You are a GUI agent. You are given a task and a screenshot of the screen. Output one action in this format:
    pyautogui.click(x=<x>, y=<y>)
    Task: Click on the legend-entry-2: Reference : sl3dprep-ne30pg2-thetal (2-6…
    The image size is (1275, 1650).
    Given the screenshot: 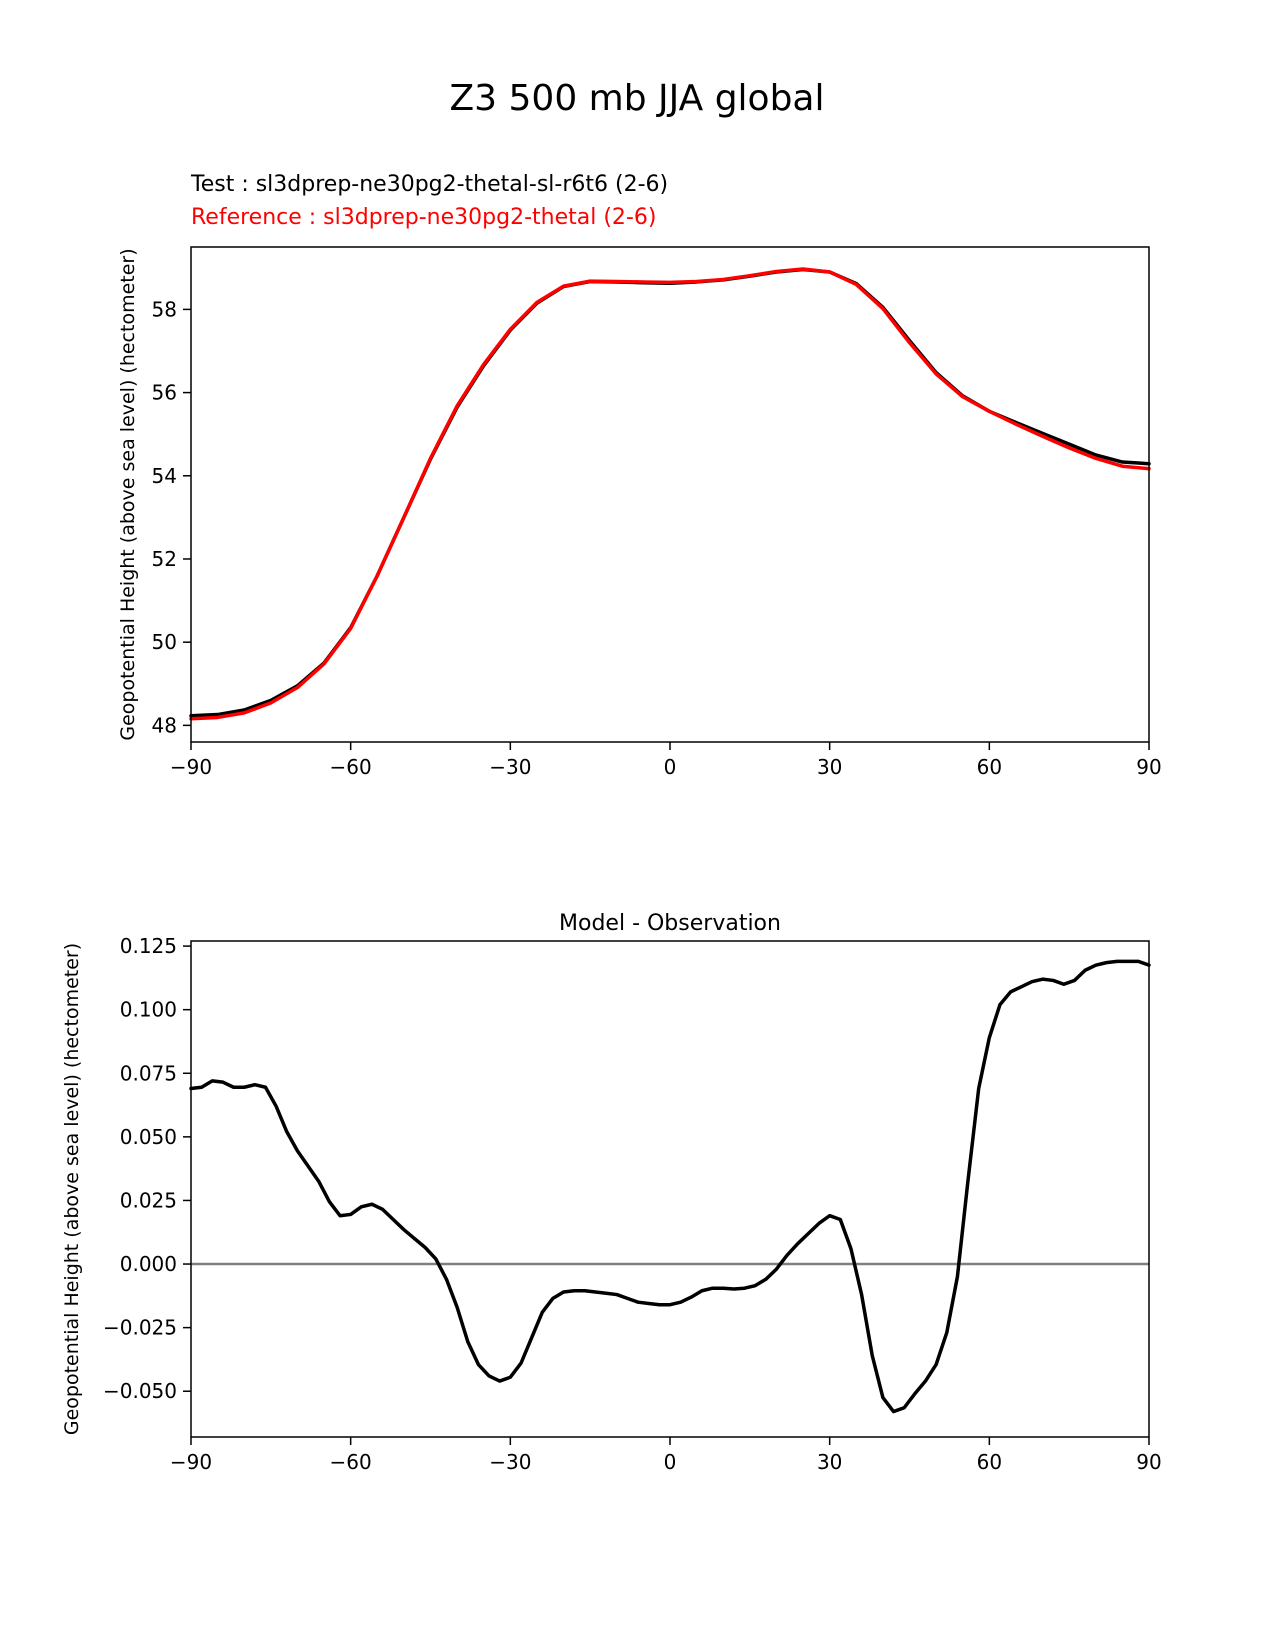 What is the action you would take?
    pyautogui.click(x=423, y=217)
    